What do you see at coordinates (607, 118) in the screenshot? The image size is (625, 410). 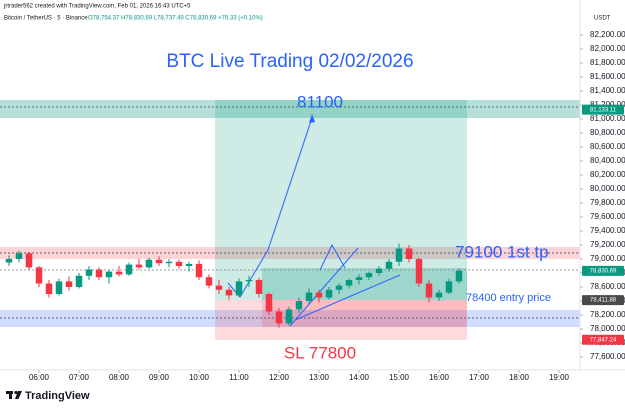 I see `y-tick-label: 81,000.00` at bounding box center [607, 118].